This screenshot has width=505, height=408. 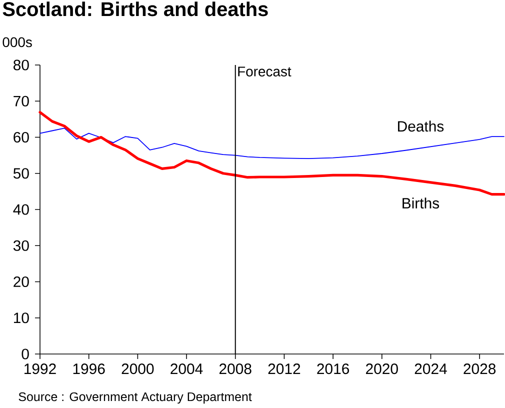 I want to click on x-tick-label: 2012, so click(x=284, y=369).